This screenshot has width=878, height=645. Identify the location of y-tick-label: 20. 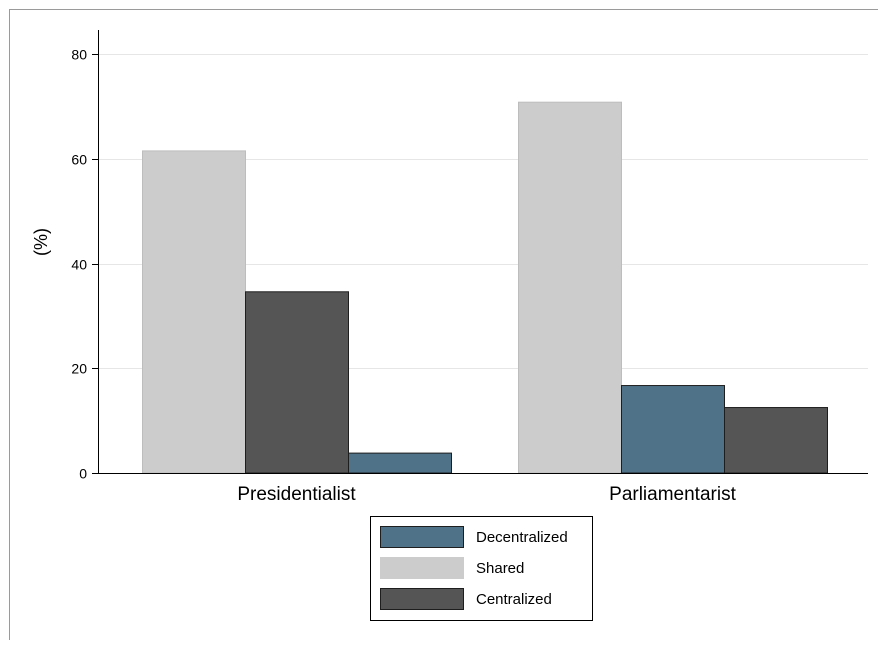
(79, 369).